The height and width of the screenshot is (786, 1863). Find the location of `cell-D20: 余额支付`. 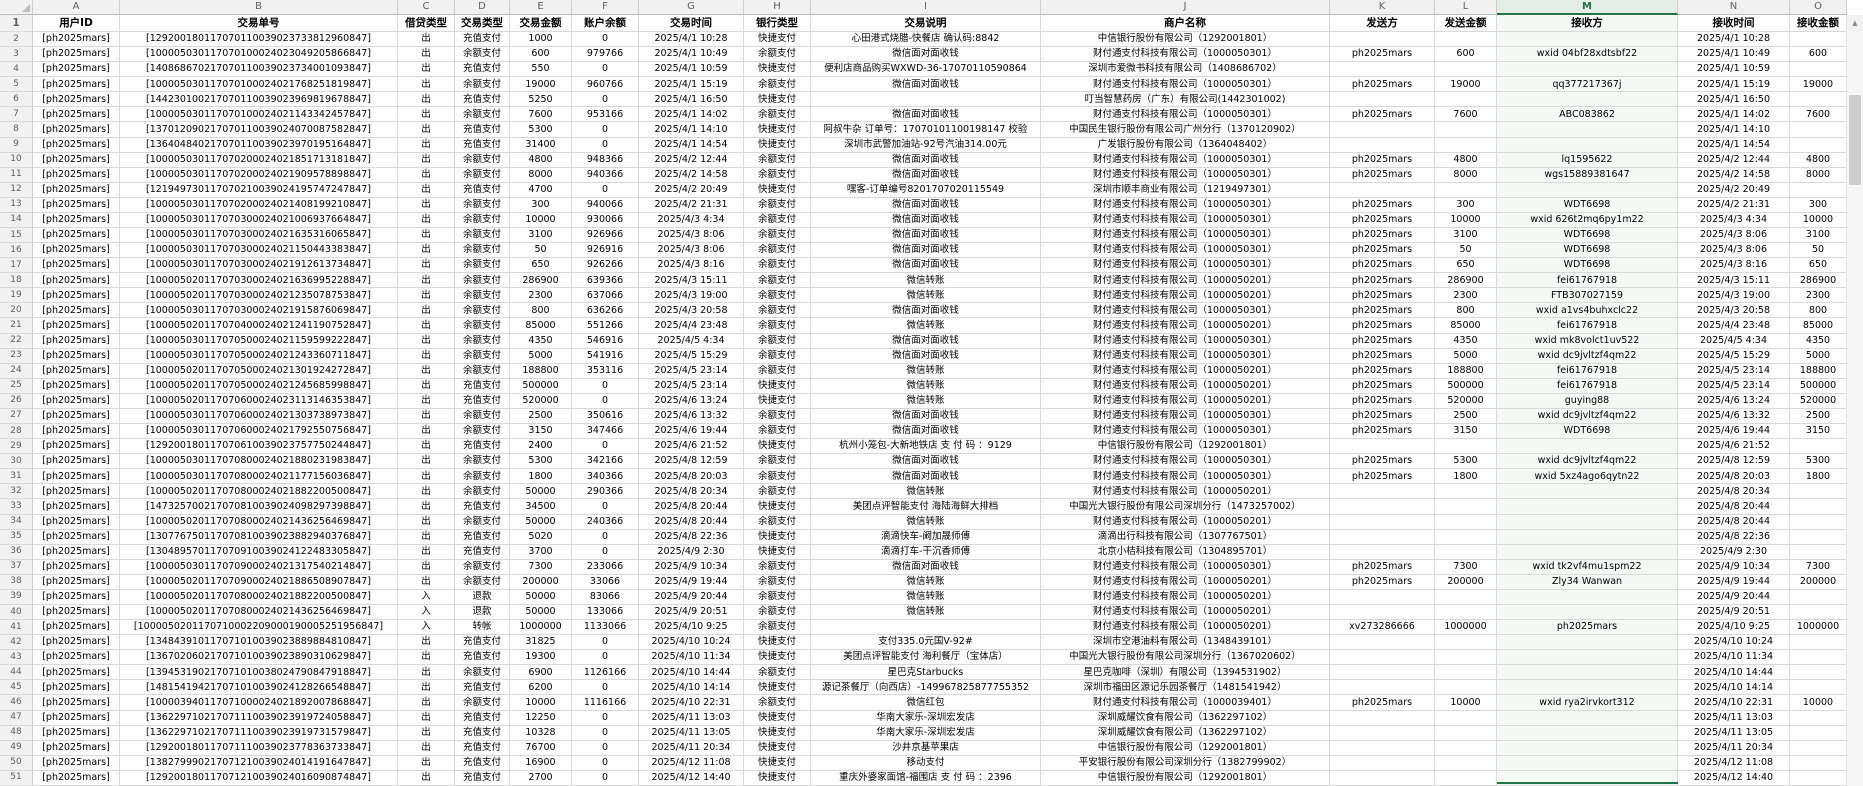

cell-D20: 余额支付 is located at coordinates (482, 311).